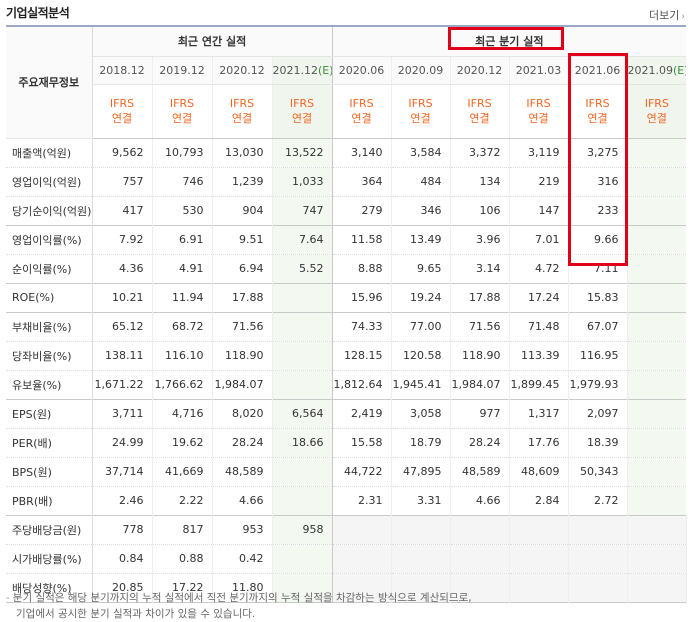 The height and width of the screenshot is (622, 691). Describe the element at coordinates (480, 297) in the screenshot. I see `quarter-cell: 17.88` at that location.